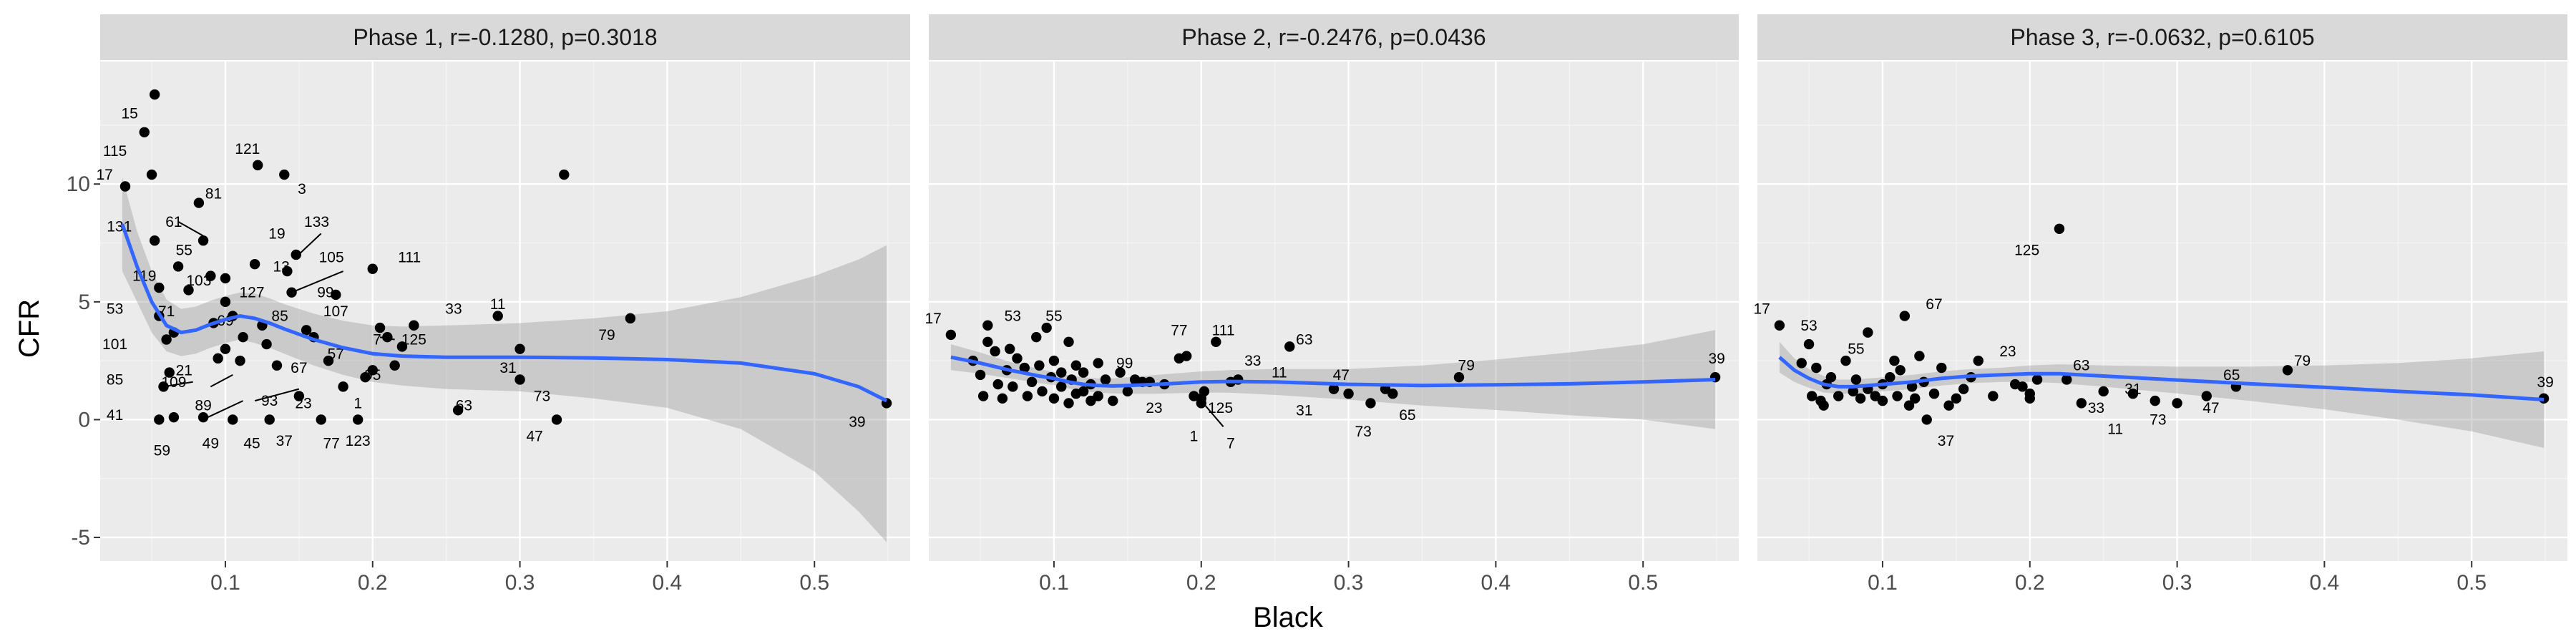  Describe the element at coordinates (1013, 316) in the screenshot. I see `point-label: 53` at that location.